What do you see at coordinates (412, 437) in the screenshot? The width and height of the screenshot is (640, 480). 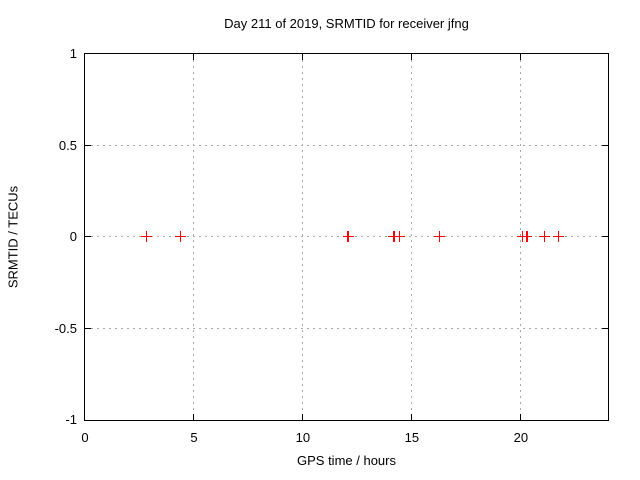 I see `x-tick-label: 15` at bounding box center [412, 437].